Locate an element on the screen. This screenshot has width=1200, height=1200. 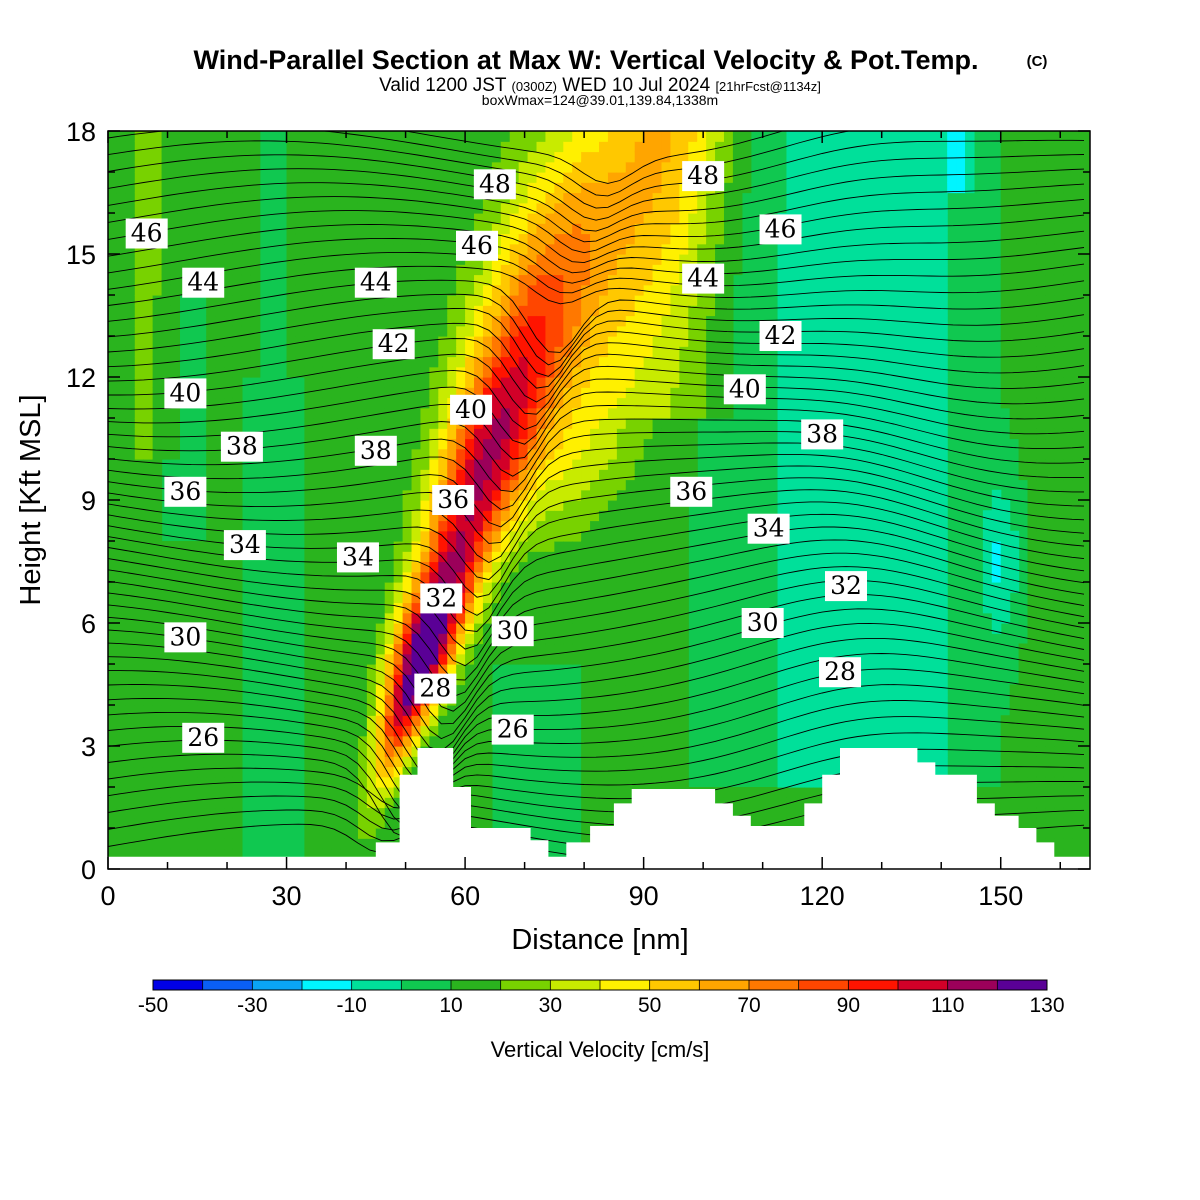
contour-label-text: 48 is located at coordinates (495, 183).